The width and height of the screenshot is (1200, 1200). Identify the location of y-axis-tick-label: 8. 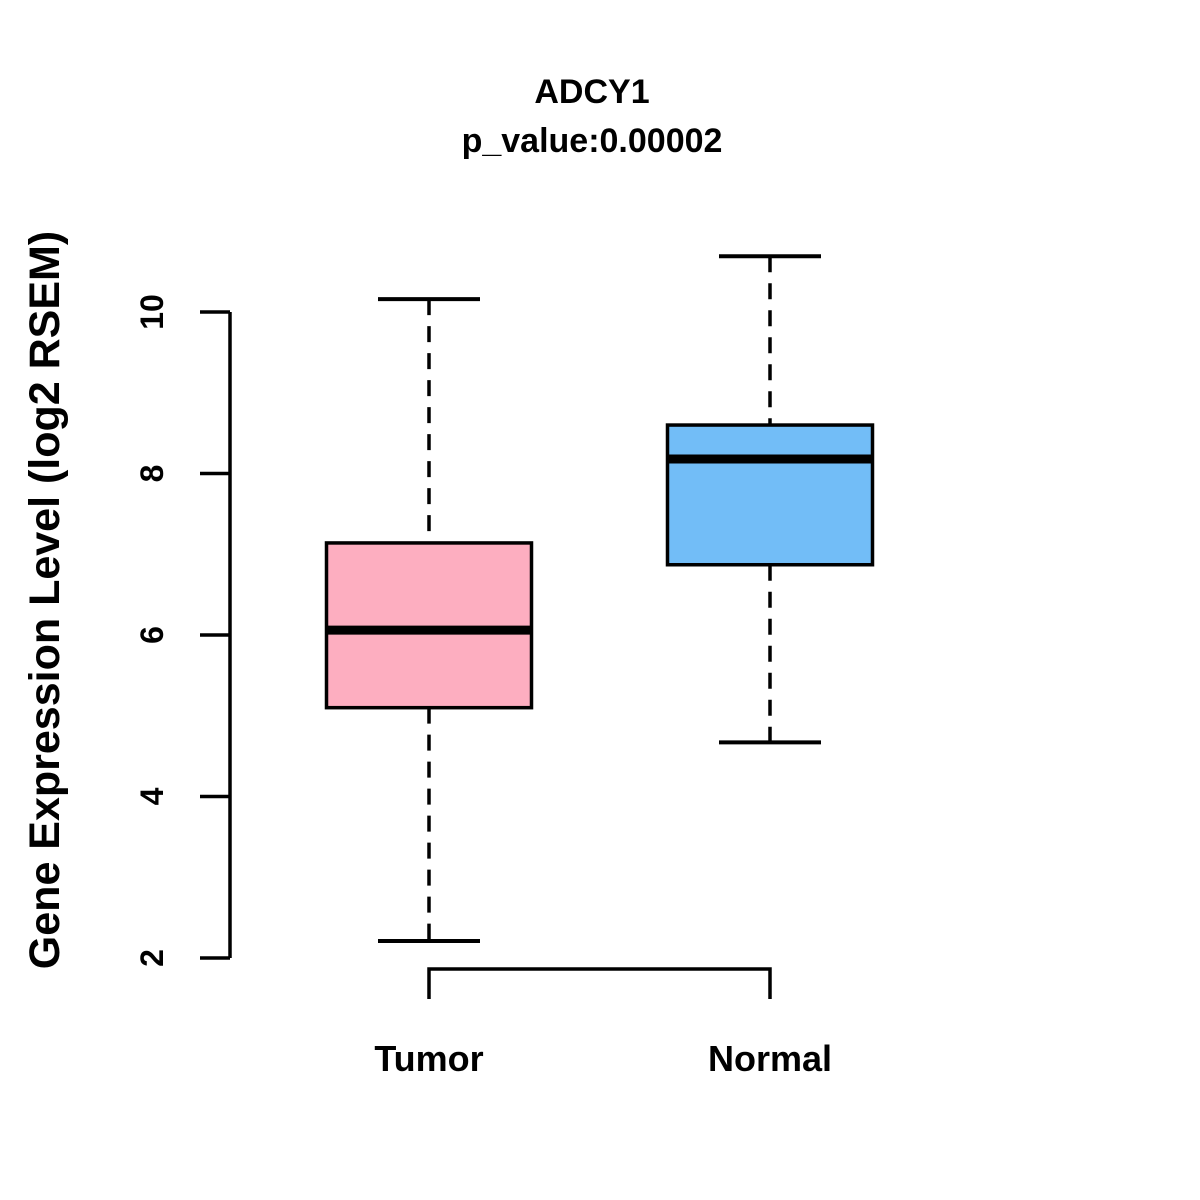
(152, 474).